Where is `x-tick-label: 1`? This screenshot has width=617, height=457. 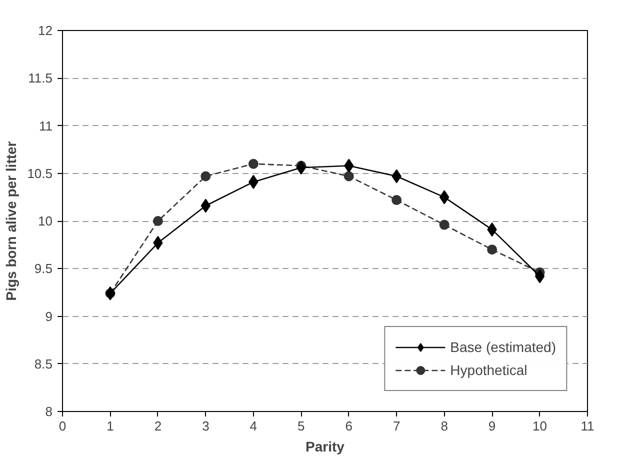
x-tick-label: 1 is located at coordinates (110, 426).